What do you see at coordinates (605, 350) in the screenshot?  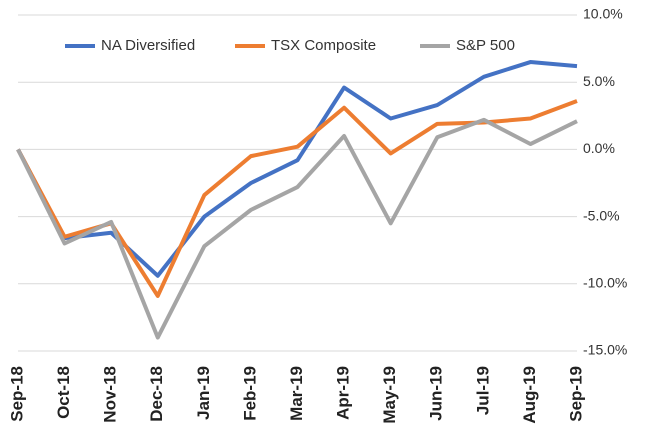 I see `y-tick-label: -15.0%` at bounding box center [605, 350].